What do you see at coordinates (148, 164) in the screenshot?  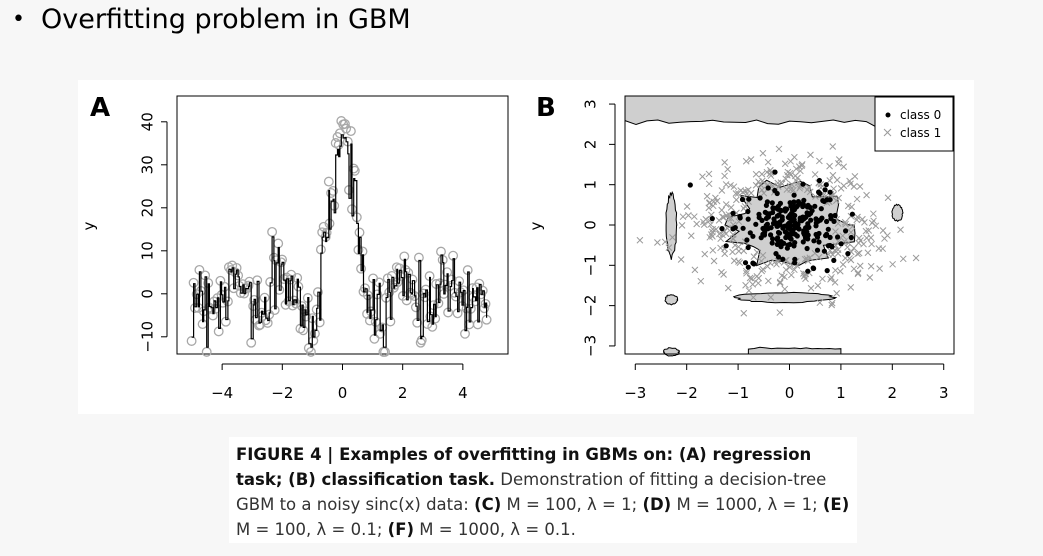 I see `panel-a-ytick-label: 30` at bounding box center [148, 164].